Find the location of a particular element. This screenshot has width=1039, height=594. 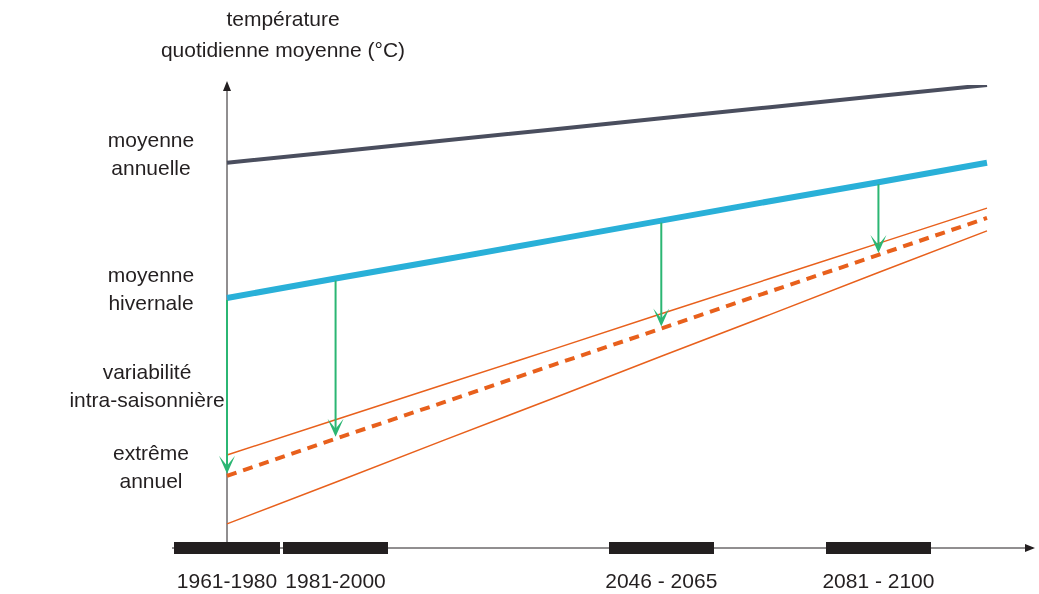

x-tick-label: 2046 - 2065 is located at coordinates (661, 580).